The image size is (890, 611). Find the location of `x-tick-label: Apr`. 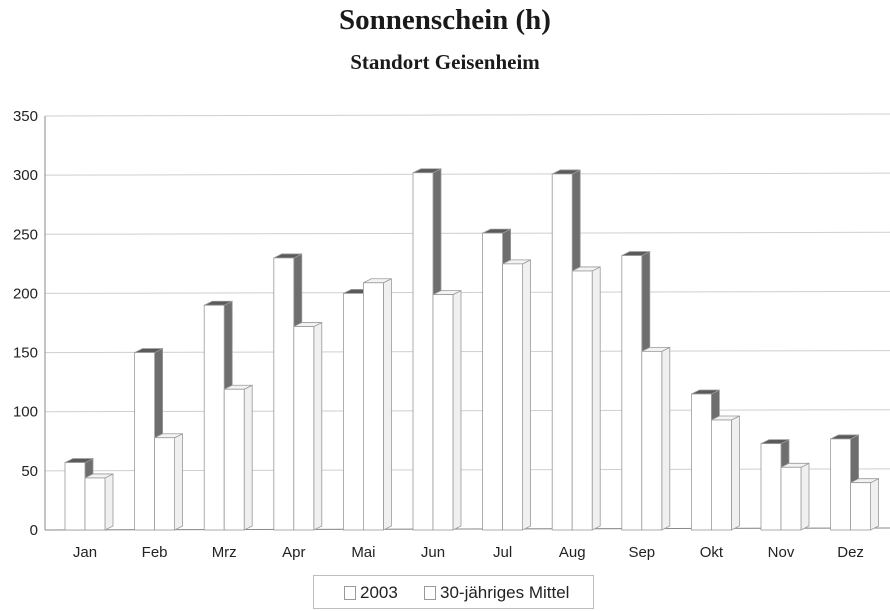

x-tick-label: Apr is located at coordinates (293, 552).